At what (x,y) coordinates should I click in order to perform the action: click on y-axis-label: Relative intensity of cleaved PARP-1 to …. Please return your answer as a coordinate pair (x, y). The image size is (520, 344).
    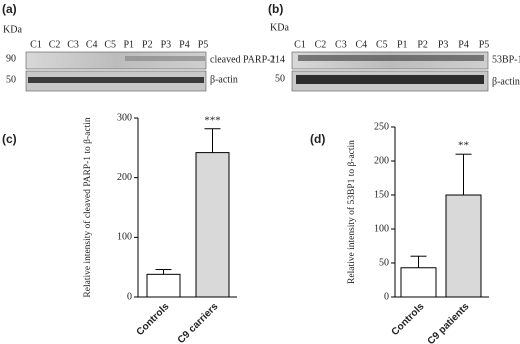
    Looking at the image, I should click on (87, 207).